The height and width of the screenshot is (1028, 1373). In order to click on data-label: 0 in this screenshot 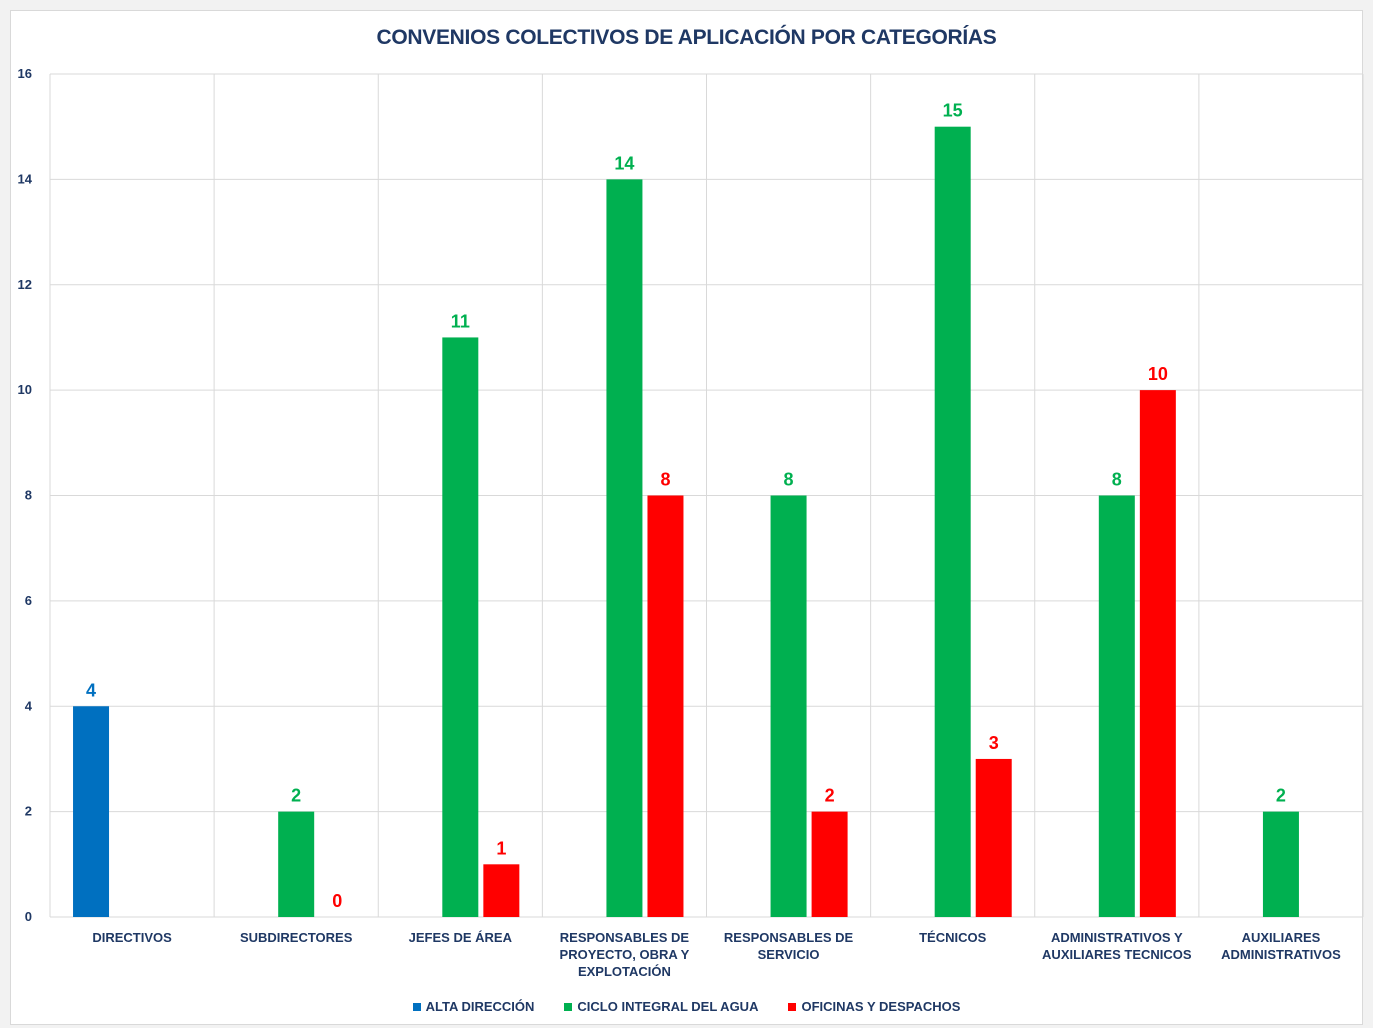, I will do `click(337, 901)`.